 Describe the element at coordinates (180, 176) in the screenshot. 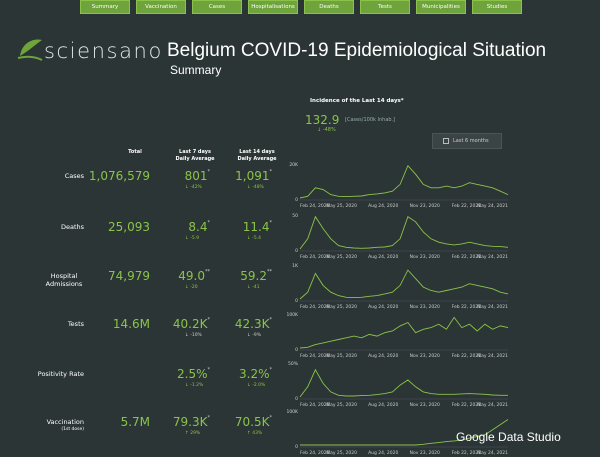

I see `row-avg7: 801*` at that location.